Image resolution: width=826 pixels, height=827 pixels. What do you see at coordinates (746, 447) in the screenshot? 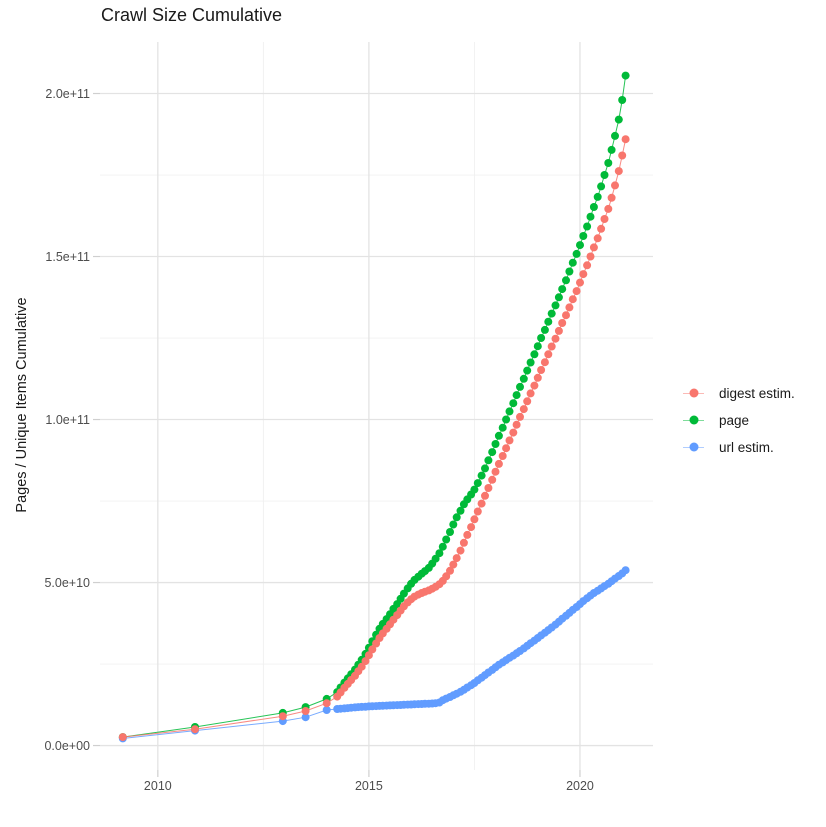
I see `legend-label: url estim.` at bounding box center [746, 447].